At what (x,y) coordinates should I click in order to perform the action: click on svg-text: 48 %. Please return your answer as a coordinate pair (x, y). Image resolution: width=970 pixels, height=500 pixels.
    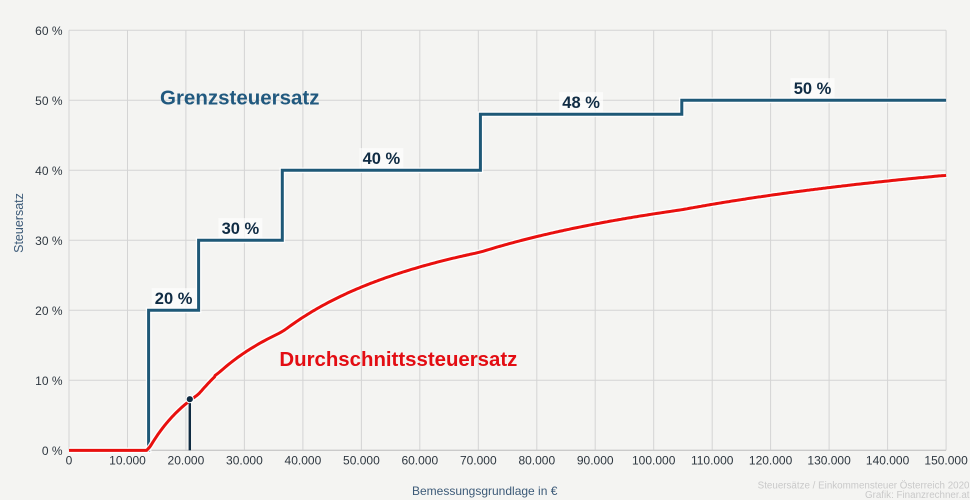
    Looking at the image, I should click on (581, 103).